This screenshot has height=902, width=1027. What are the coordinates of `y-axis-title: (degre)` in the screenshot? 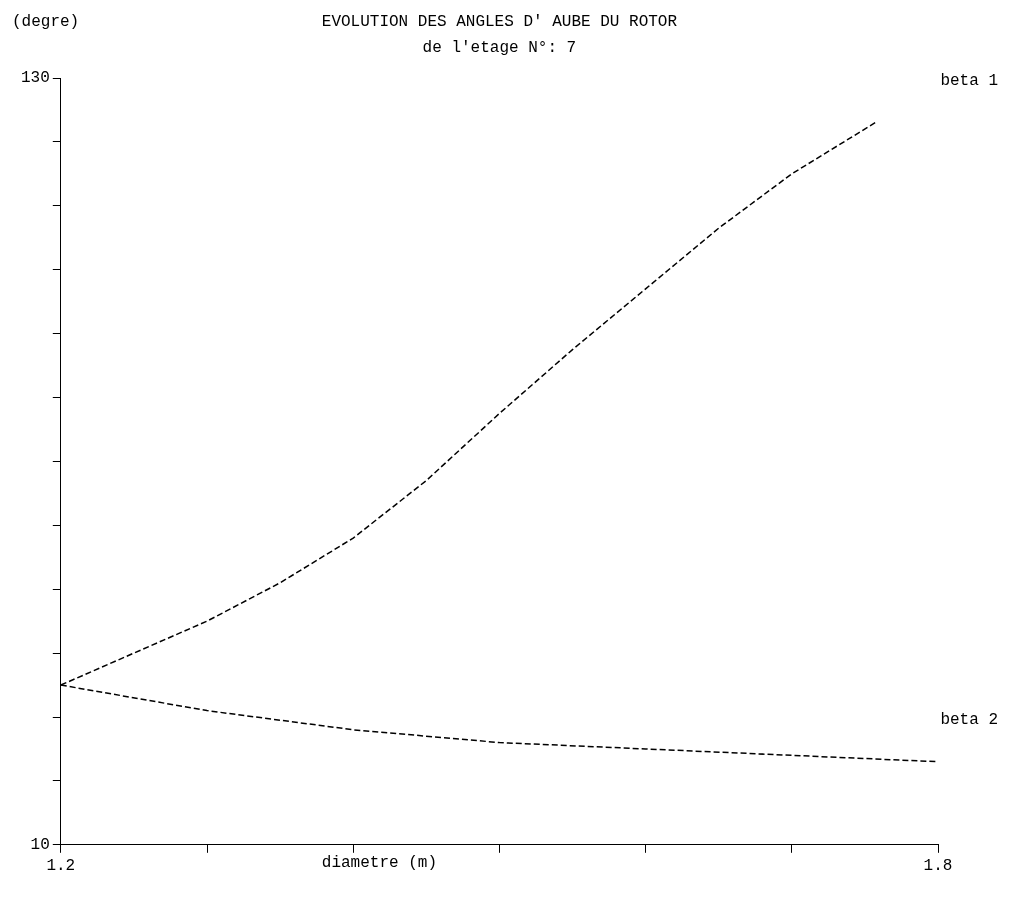 It's located at (46, 22).